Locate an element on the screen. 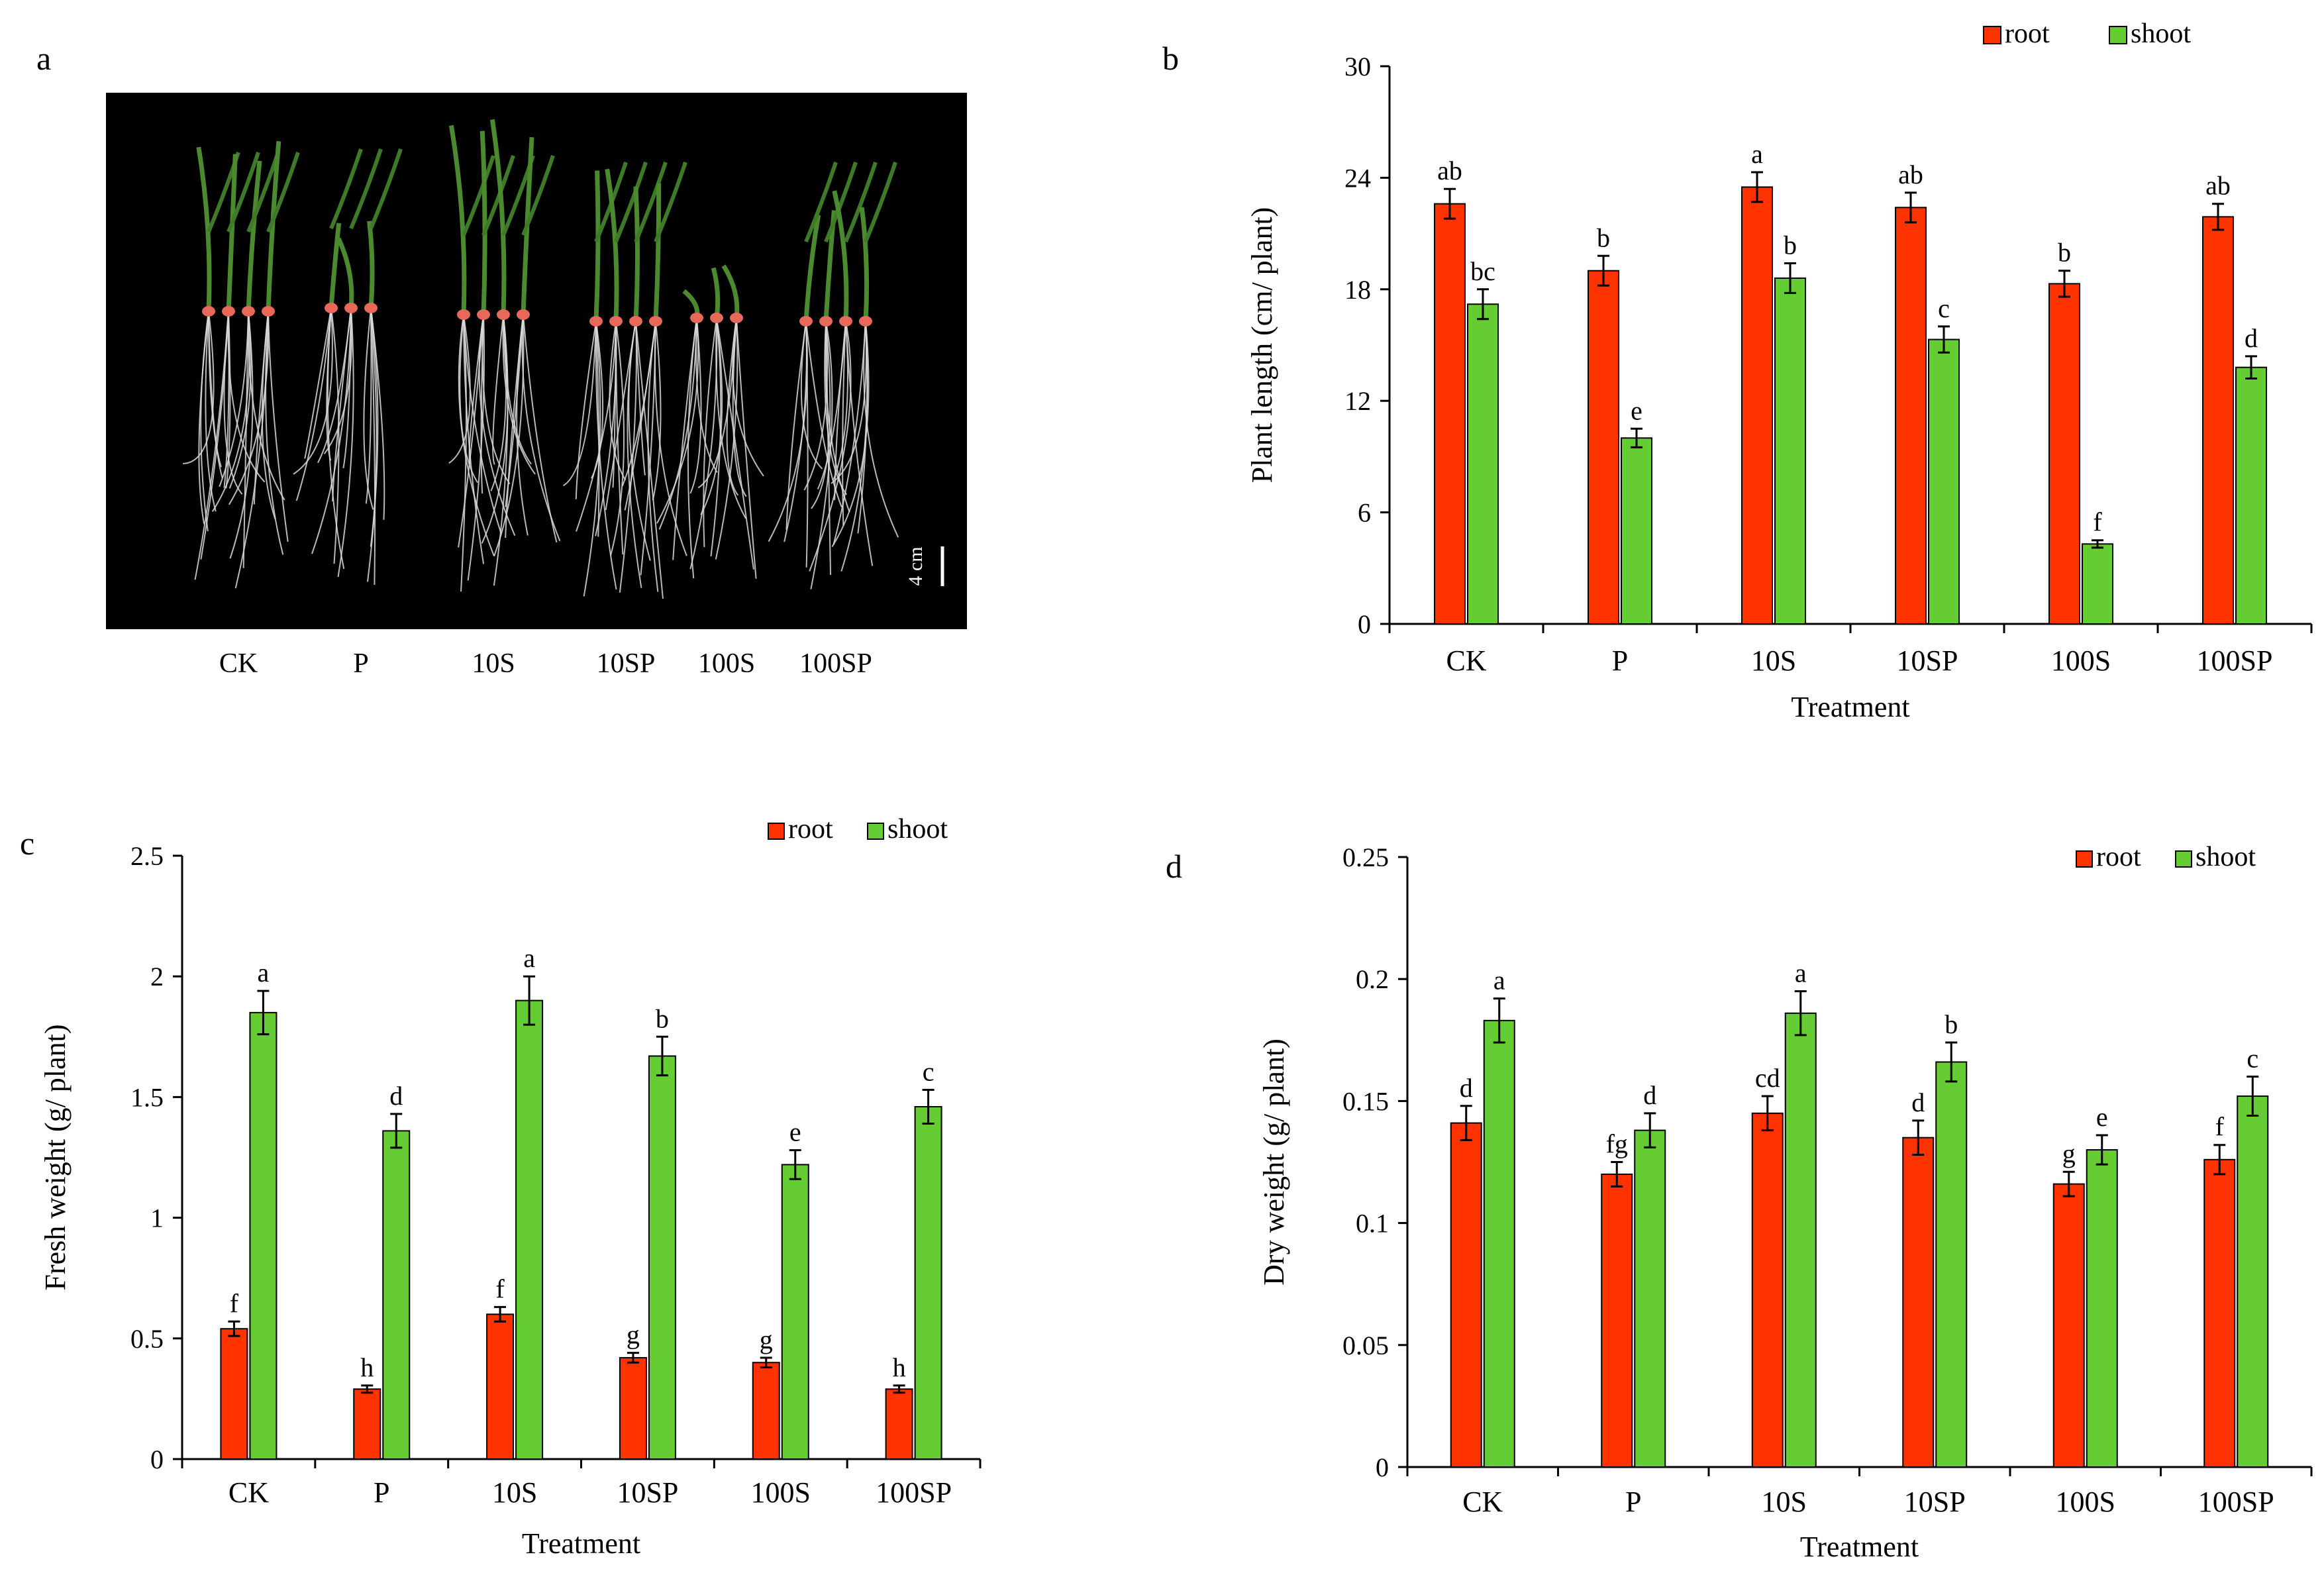 This screenshot has width=2324, height=1573. significance-letter-root-10s: f is located at coordinates (500, 1288).